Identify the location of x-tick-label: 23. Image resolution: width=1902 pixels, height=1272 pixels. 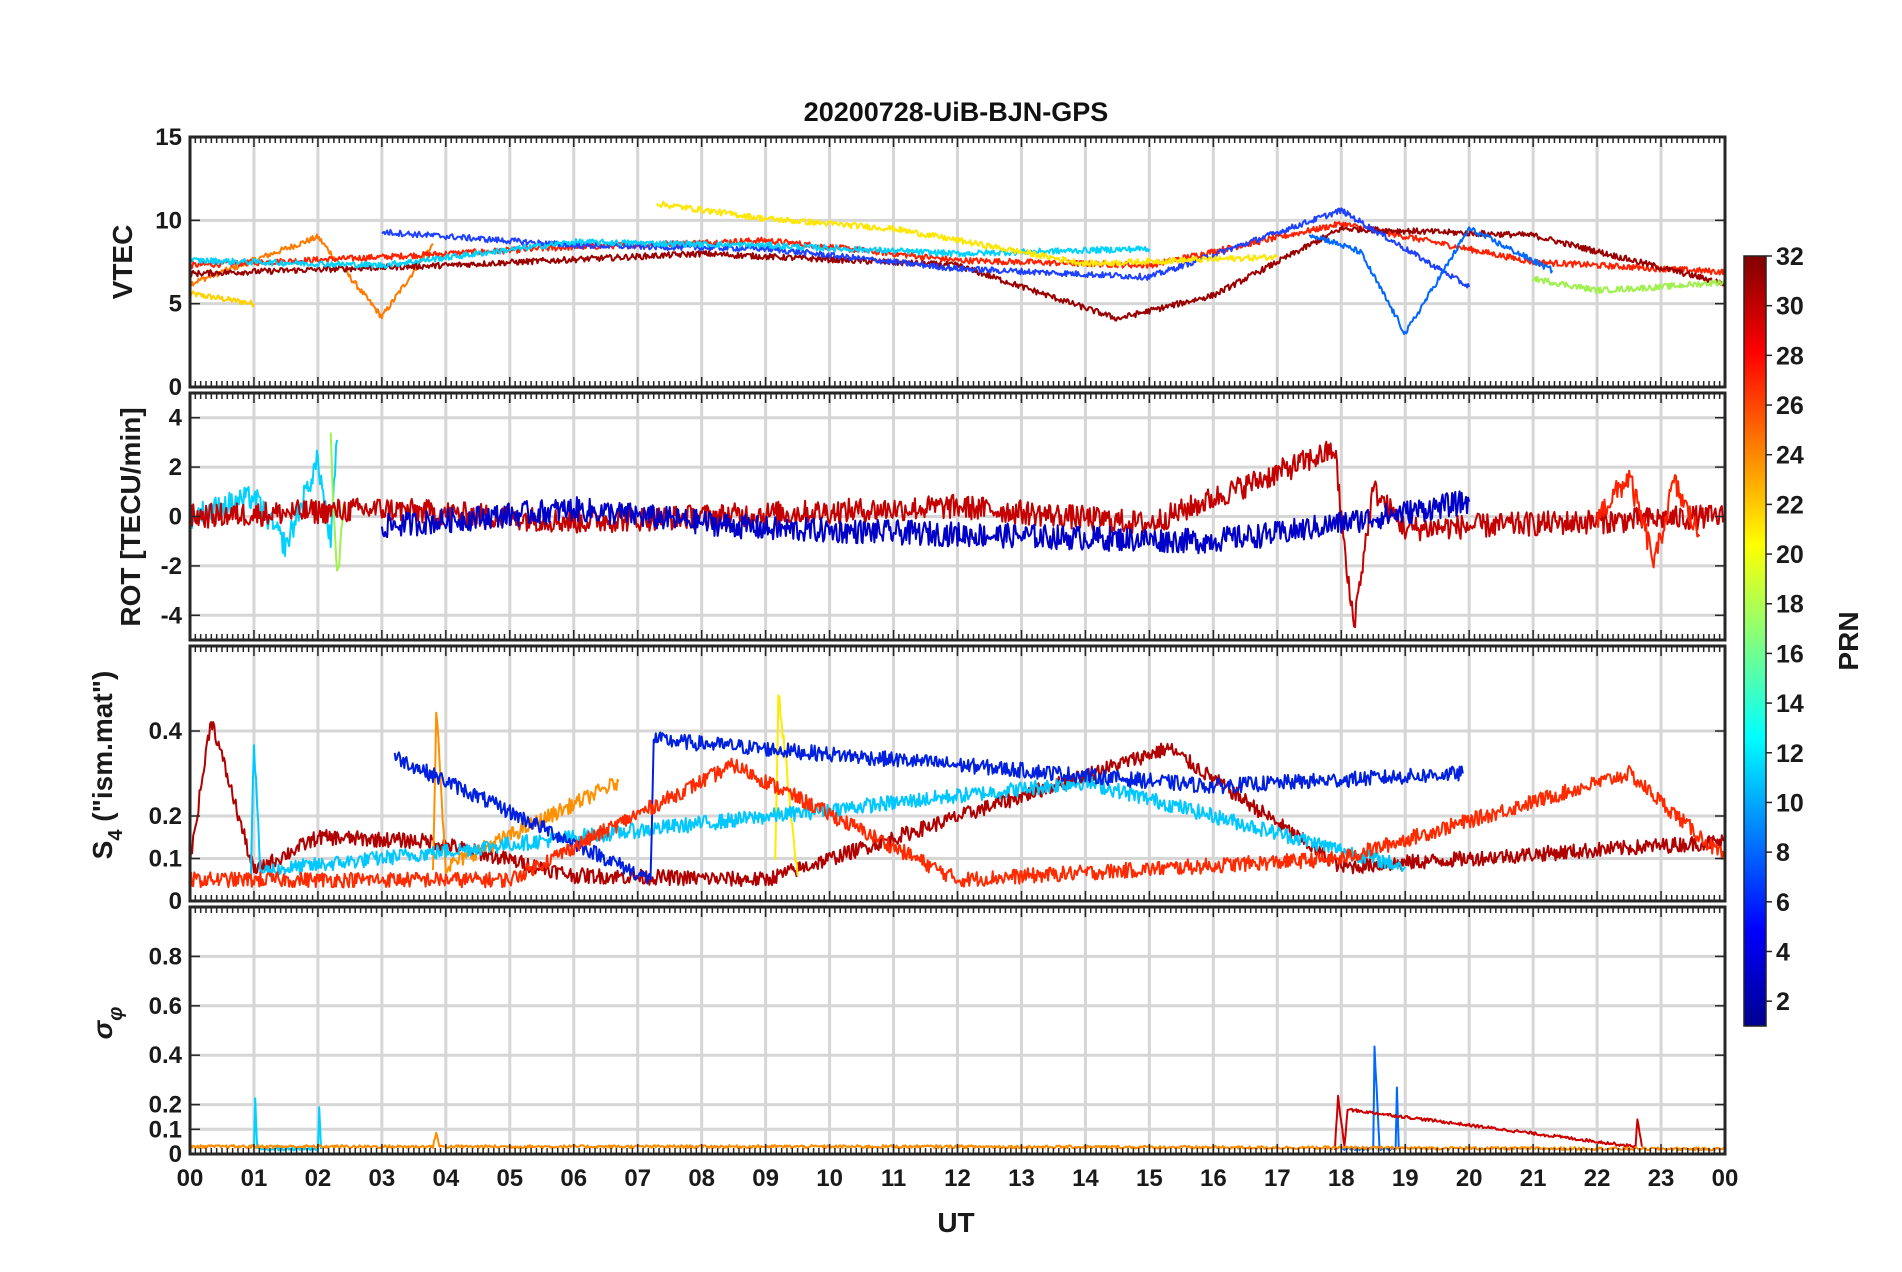
(1661, 1178).